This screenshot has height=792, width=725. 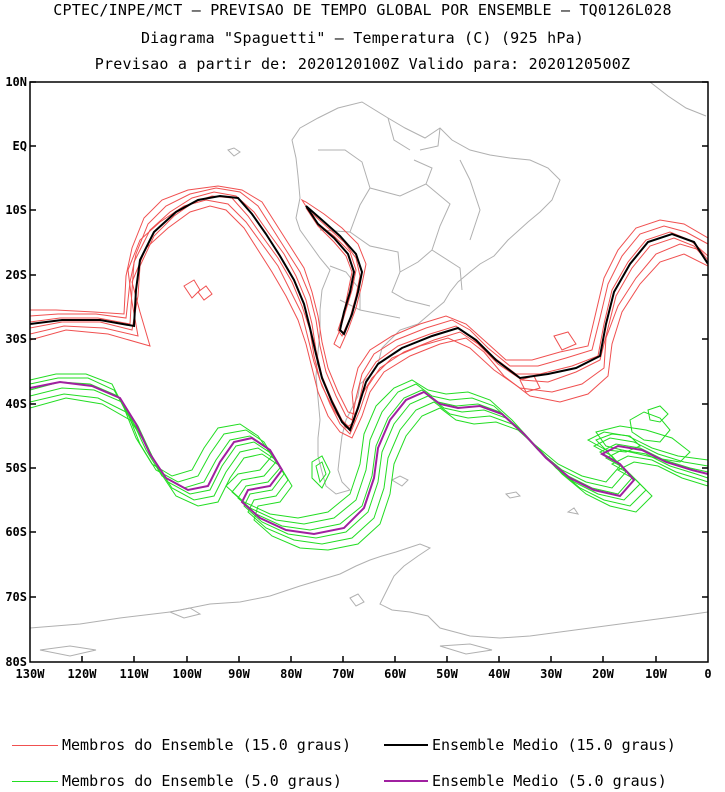 I want to click on lon-label-100w: 100W, so click(x=188, y=674).